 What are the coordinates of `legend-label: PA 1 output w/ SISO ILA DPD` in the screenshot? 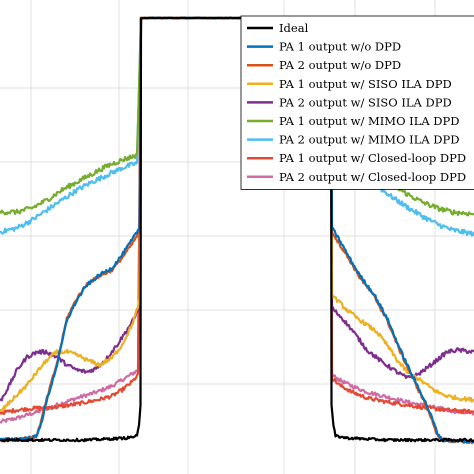 It's located at (365, 84).